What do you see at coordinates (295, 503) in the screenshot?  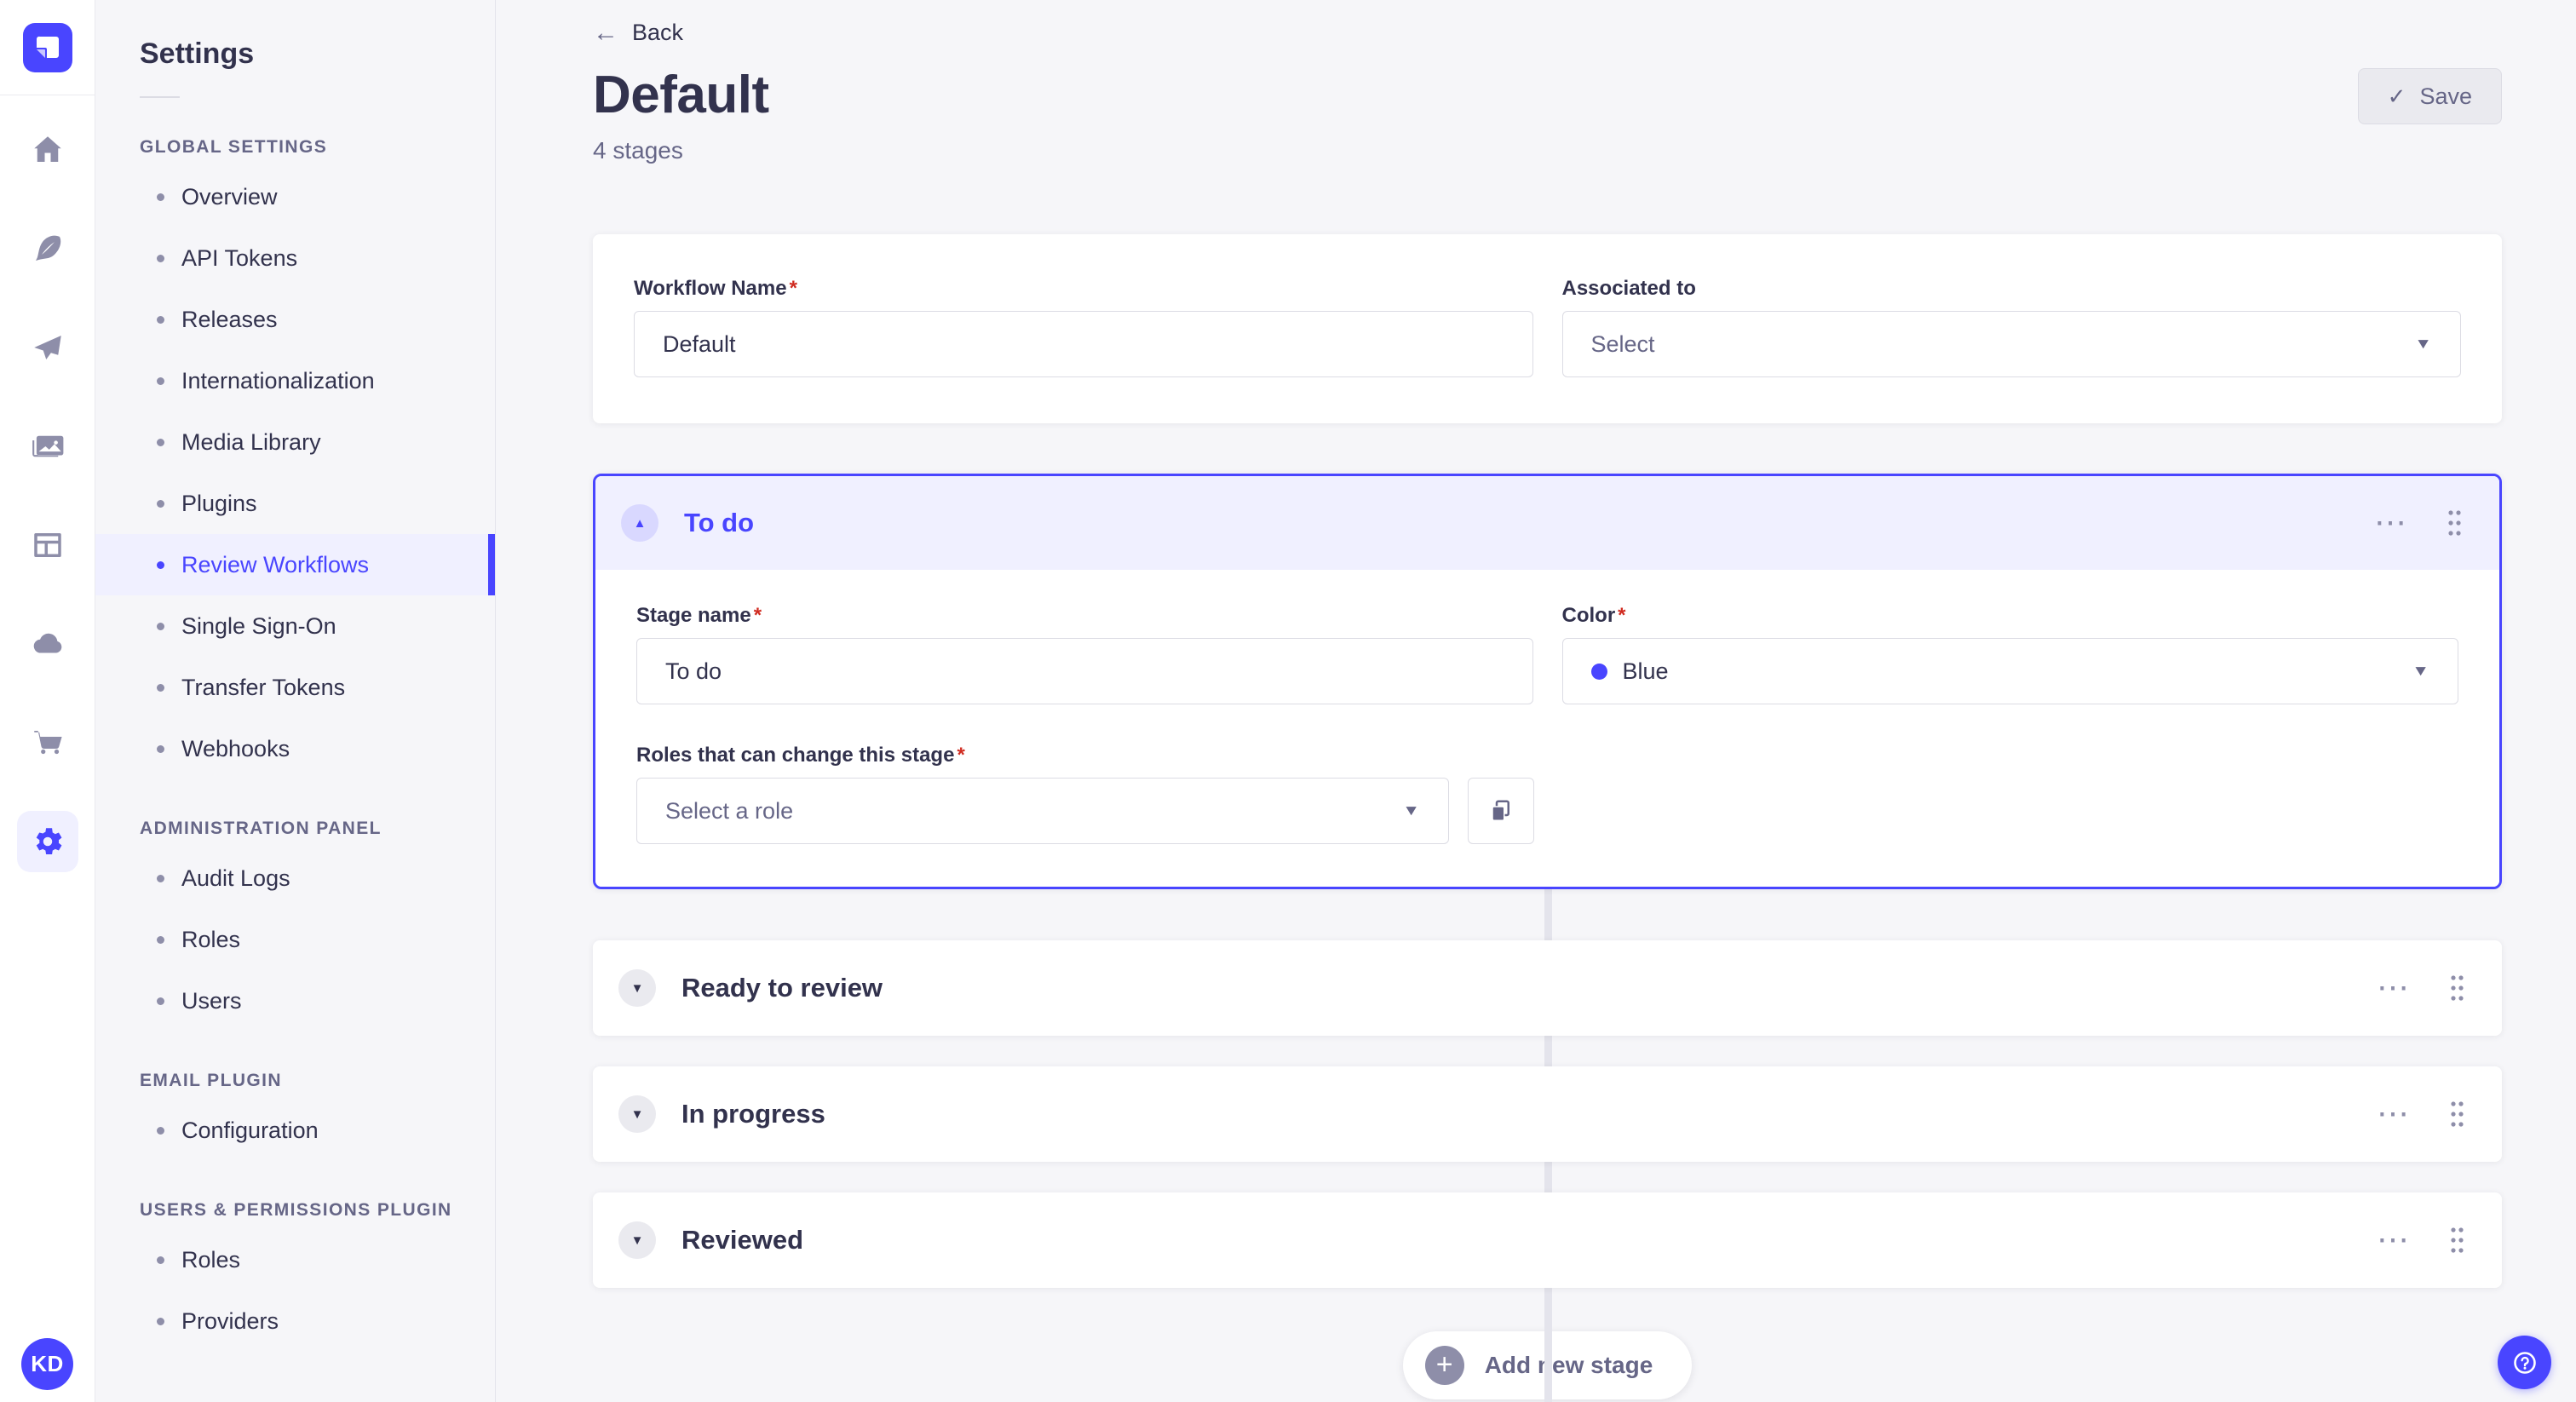 I see `sidebar-item-plugins: Plugins` at bounding box center [295, 503].